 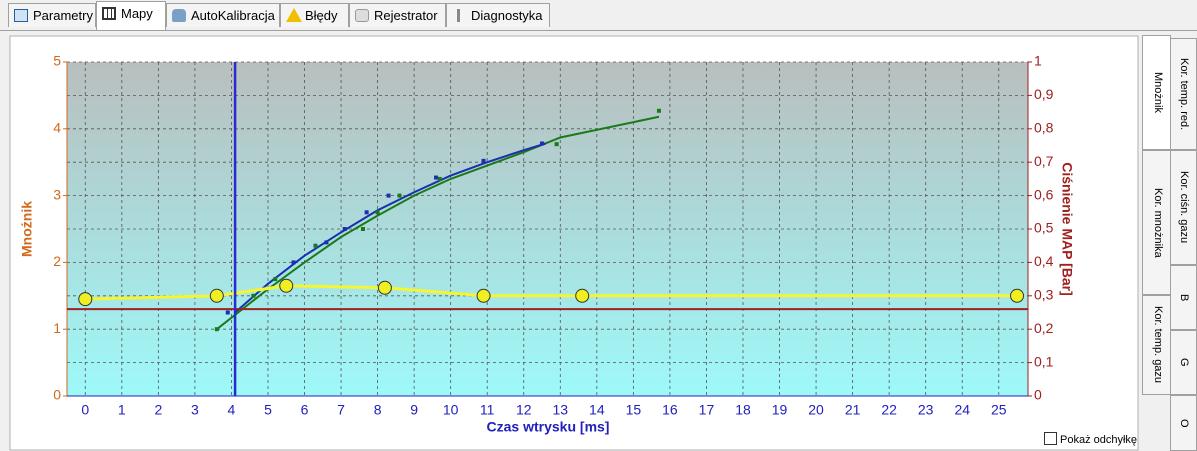 What do you see at coordinates (1156, 345) in the screenshot?
I see `side-tab: Kor. temp. gazu` at bounding box center [1156, 345].